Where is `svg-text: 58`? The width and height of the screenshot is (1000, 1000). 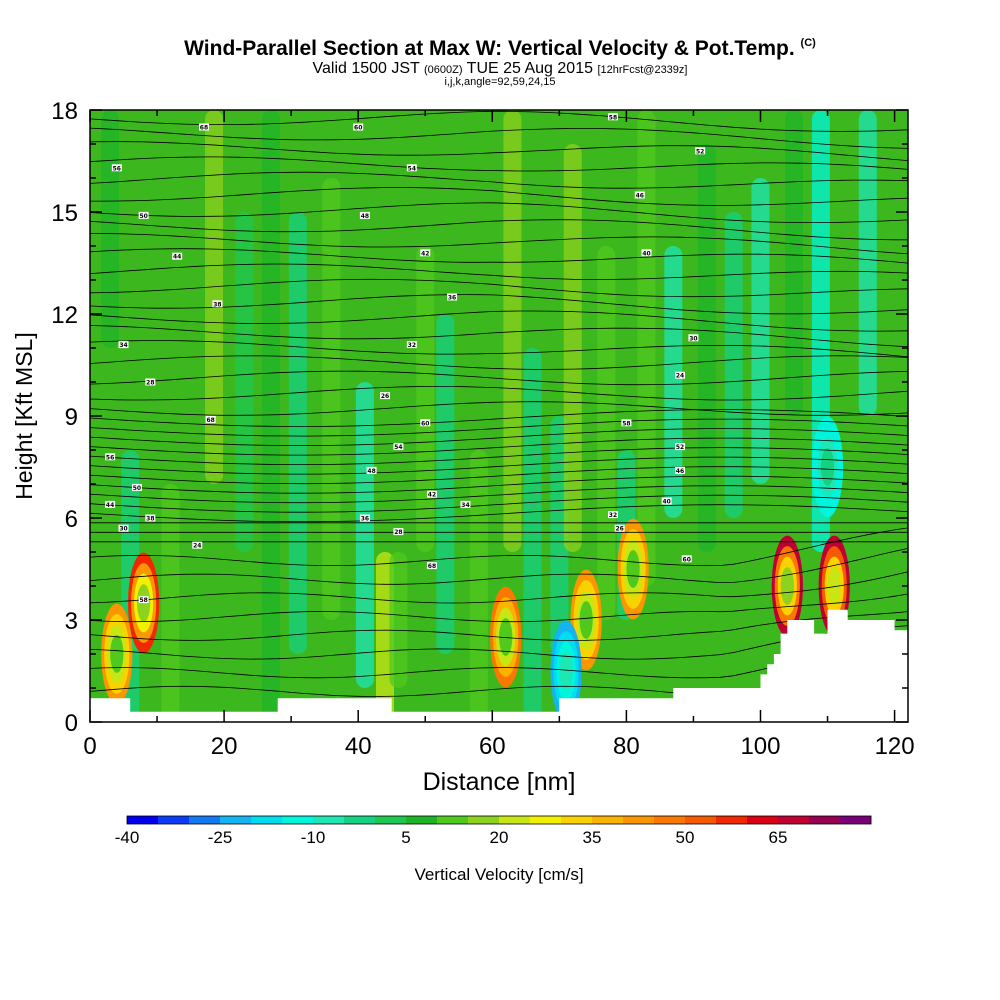 svg-text: 58 is located at coordinates (613, 117).